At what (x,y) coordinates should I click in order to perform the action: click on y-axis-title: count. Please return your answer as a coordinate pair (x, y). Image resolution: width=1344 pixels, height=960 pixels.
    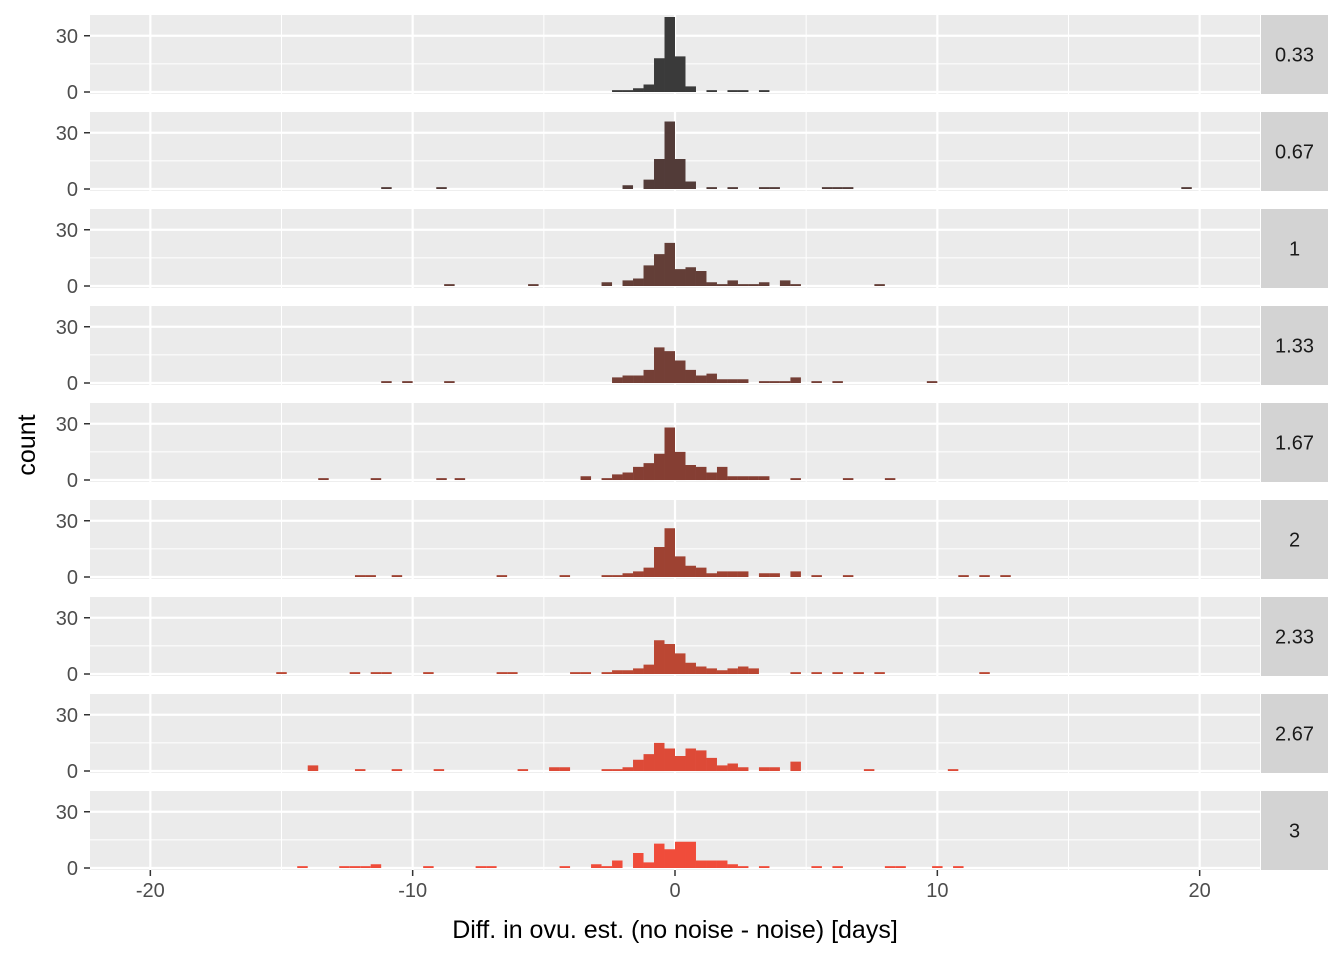
    Looking at the image, I should click on (27, 444).